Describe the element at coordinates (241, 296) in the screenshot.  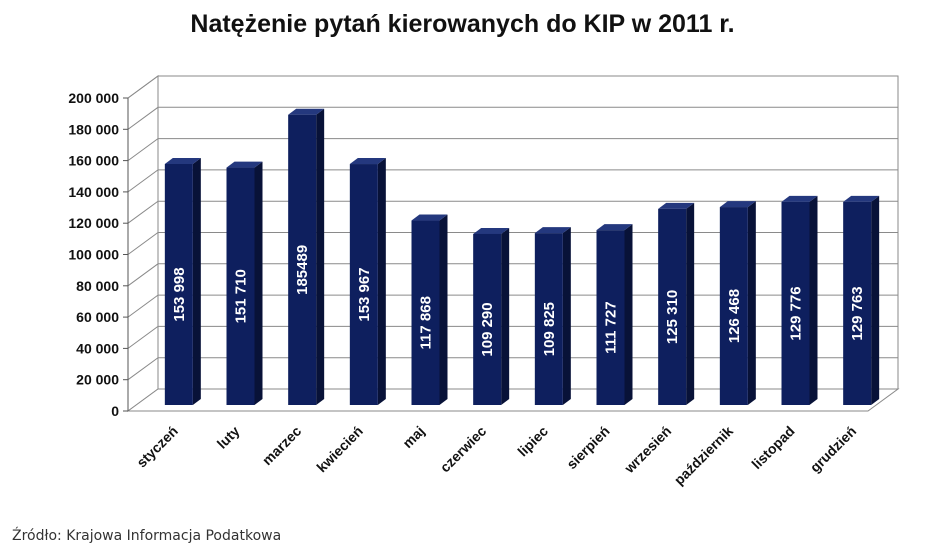
I see `data-label: 151 710` at that location.